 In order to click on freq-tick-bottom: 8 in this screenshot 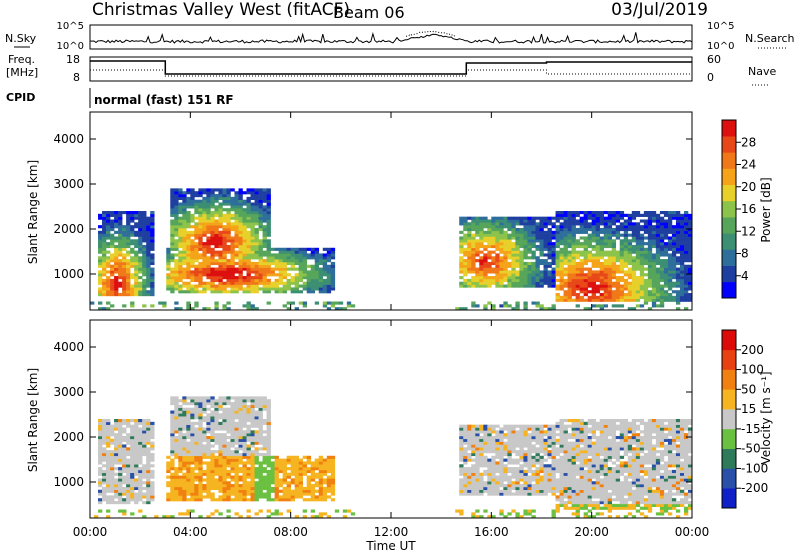, I will do `click(76, 77)`.